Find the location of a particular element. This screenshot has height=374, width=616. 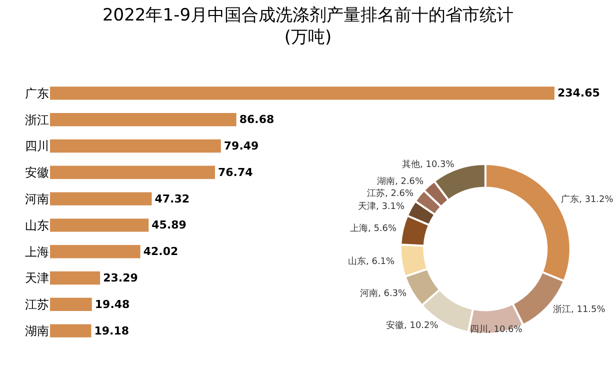

data-label: 86.68 is located at coordinates (256, 119).